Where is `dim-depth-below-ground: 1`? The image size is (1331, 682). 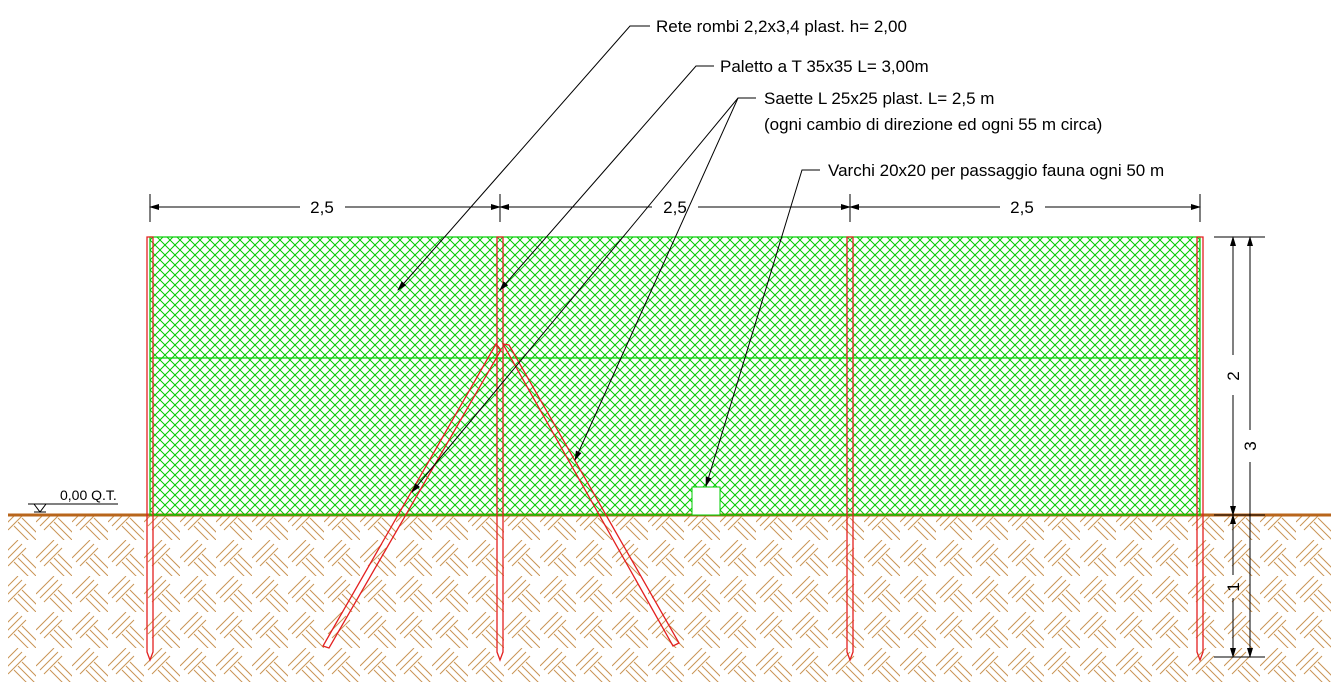
dim-depth-below-ground: 1 is located at coordinates (1233, 586).